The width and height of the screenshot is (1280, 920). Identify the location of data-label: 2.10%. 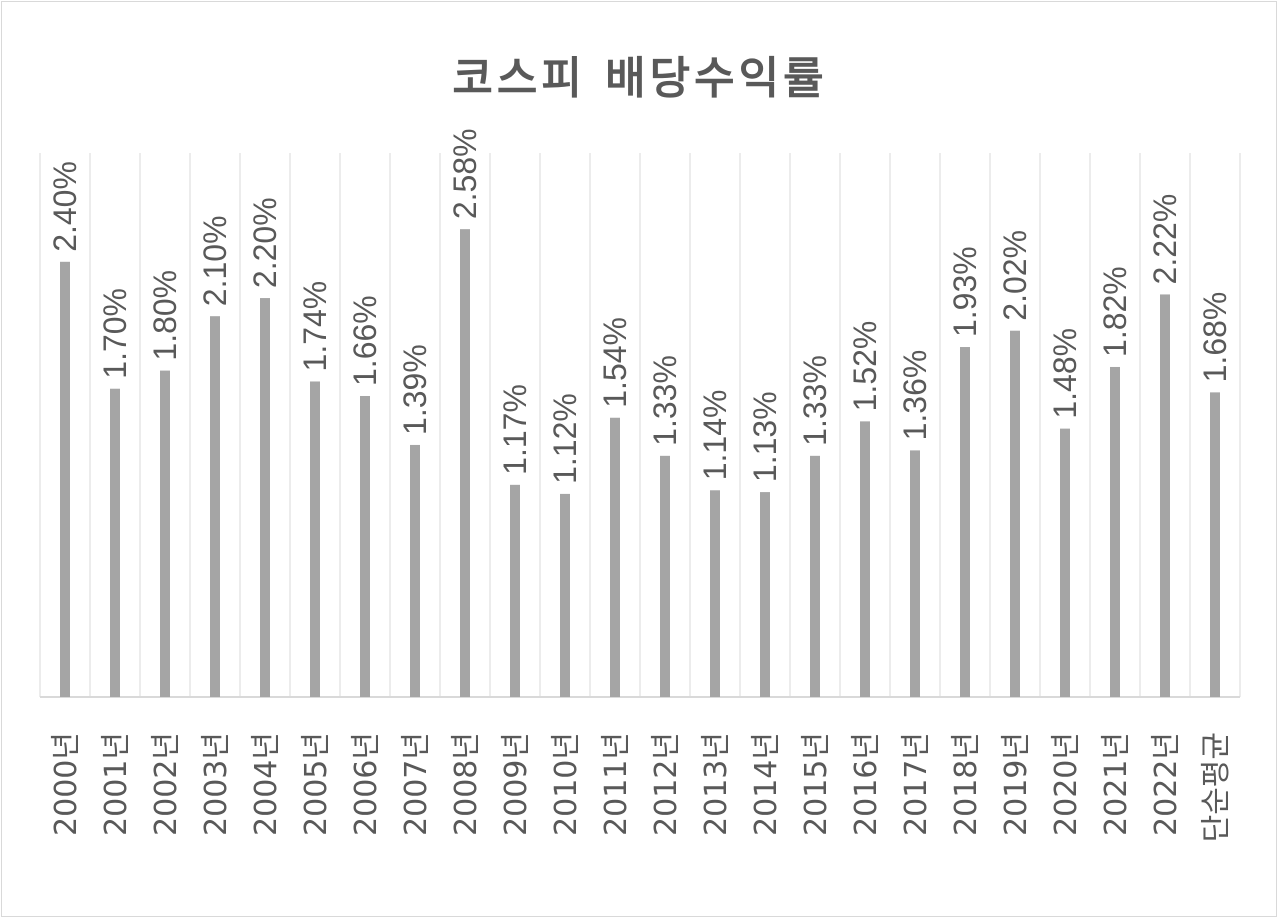
(215, 260).